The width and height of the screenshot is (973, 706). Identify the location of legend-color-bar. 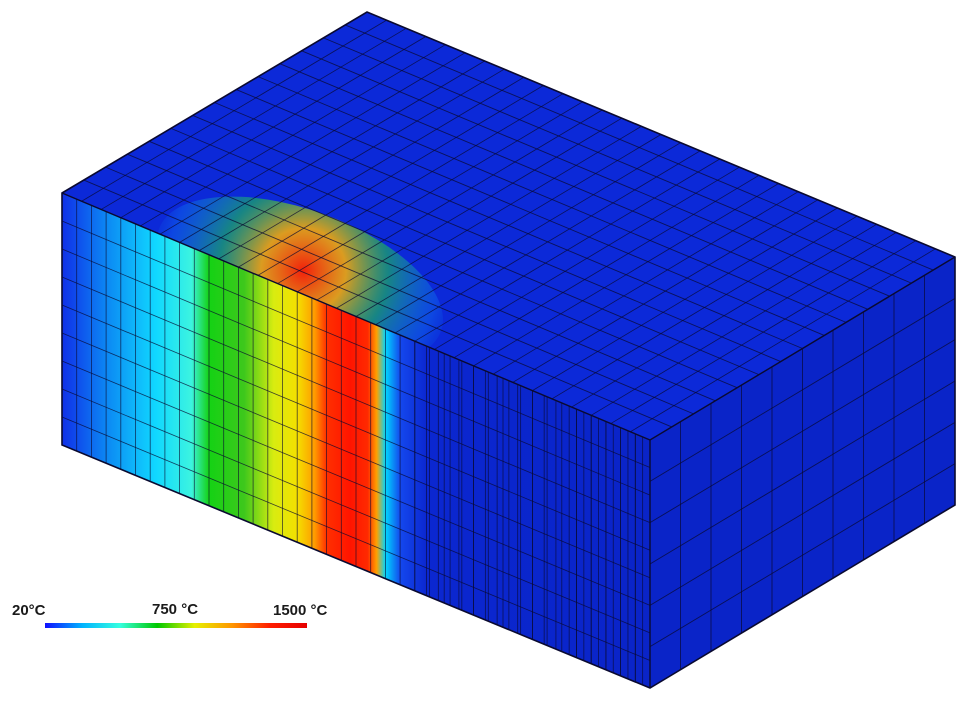
(176, 625).